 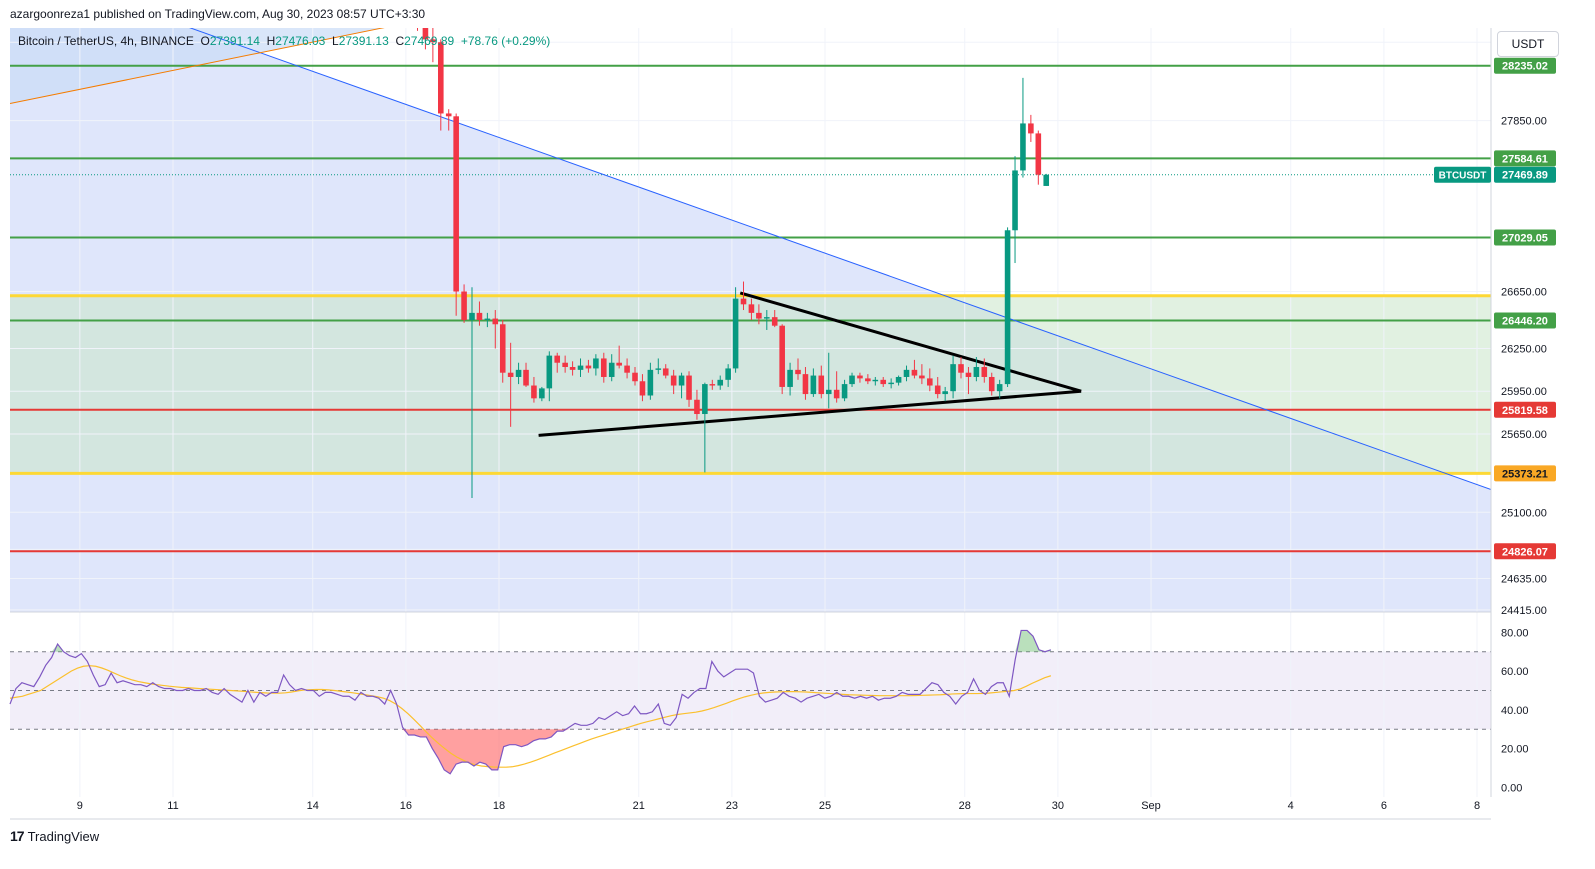 I want to click on time-tick-14: 14, so click(x=313, y=806).